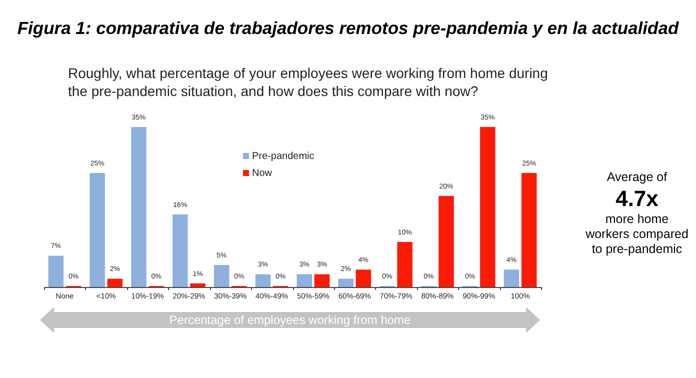 This screenshot has width=696, height=378. Describe the element at coordinates (637, 198) in the screenshot. I see `text: 4.7x` at that location.